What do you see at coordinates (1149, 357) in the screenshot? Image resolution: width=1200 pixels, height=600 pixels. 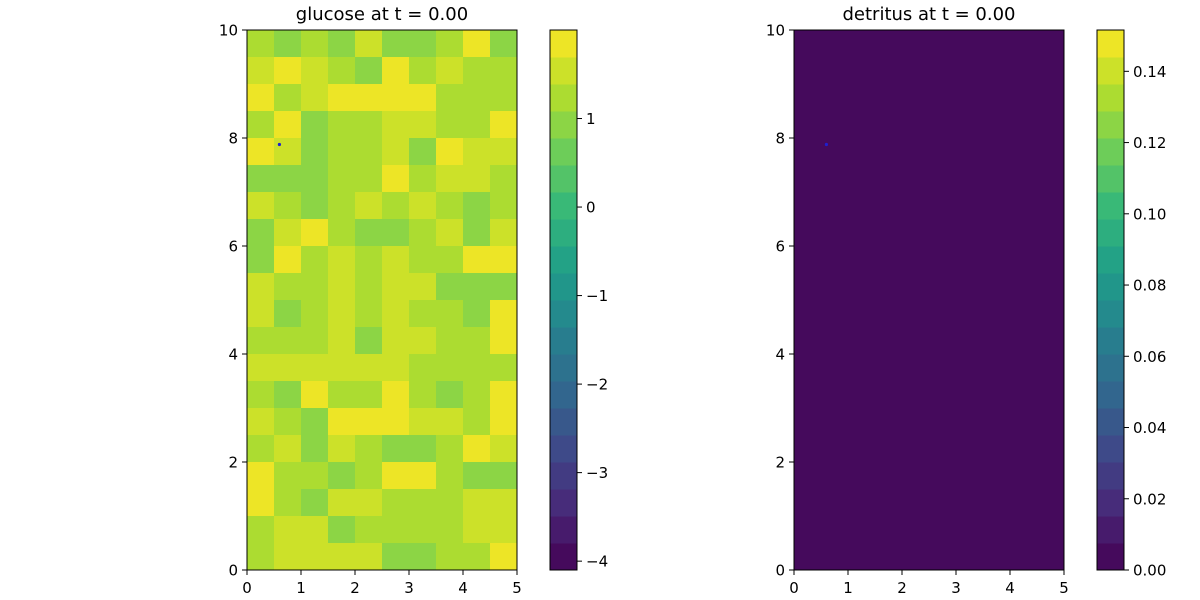 I see `detritus-colorbar-tick-label: 0.06` at bounding box center [1149, 357].